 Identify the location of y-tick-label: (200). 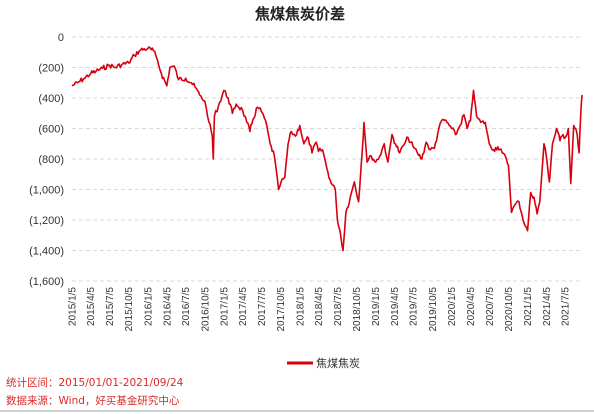
(51, 69).